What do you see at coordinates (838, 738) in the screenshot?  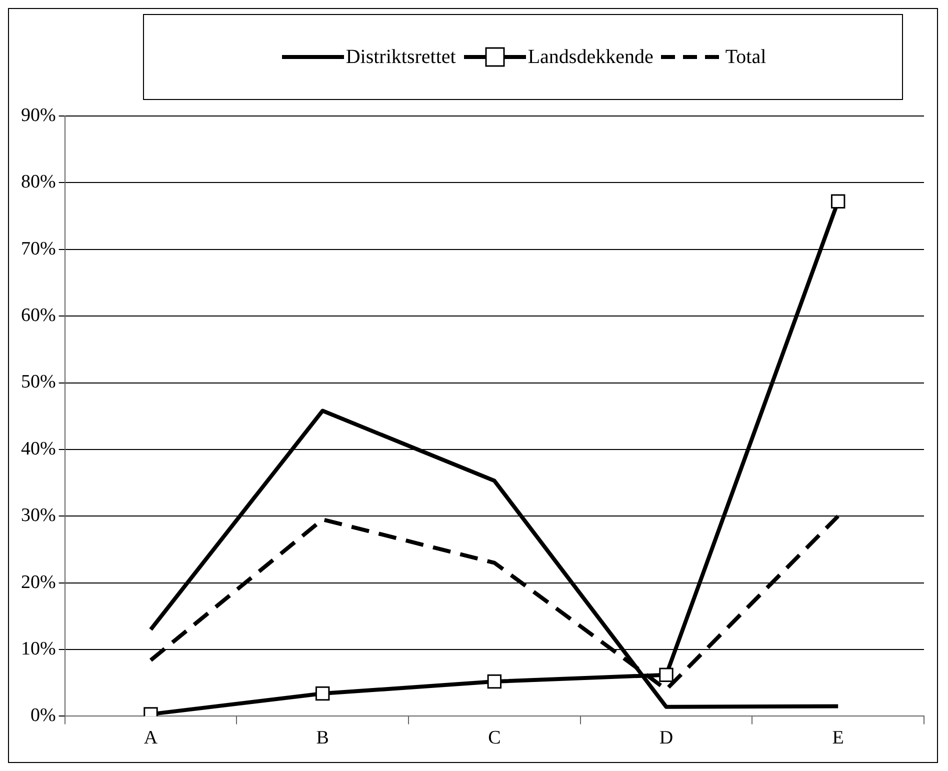 I see `x-tick-label: E` at bounding box center [838, 738].